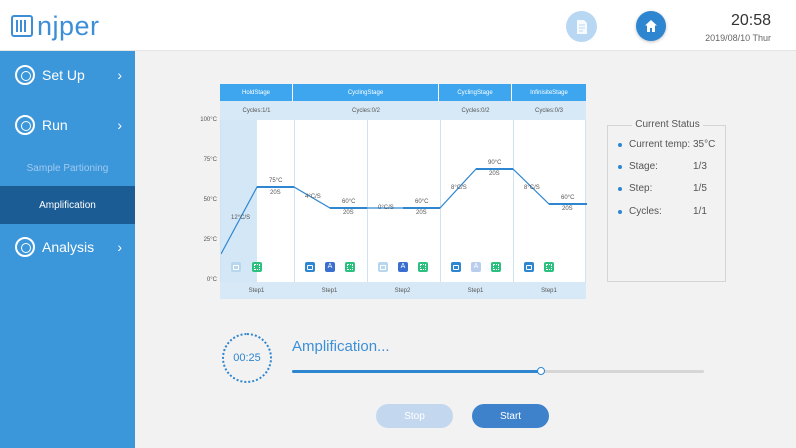  Describe the element at coordinates (63, 75) in the screenshot. I see `sidebar-item-label: Set Up` at that location.